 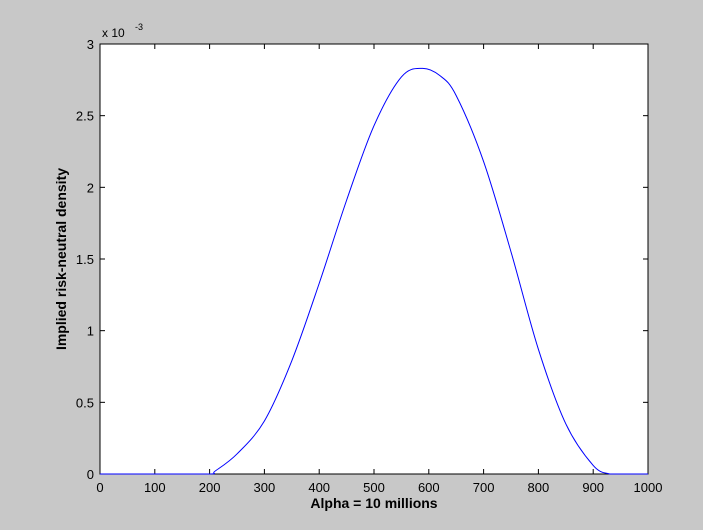 What do you see at coordinates (90, 331) in the screenshot?
I see `y-tick-label: 1` at bounding box center [90, 331].